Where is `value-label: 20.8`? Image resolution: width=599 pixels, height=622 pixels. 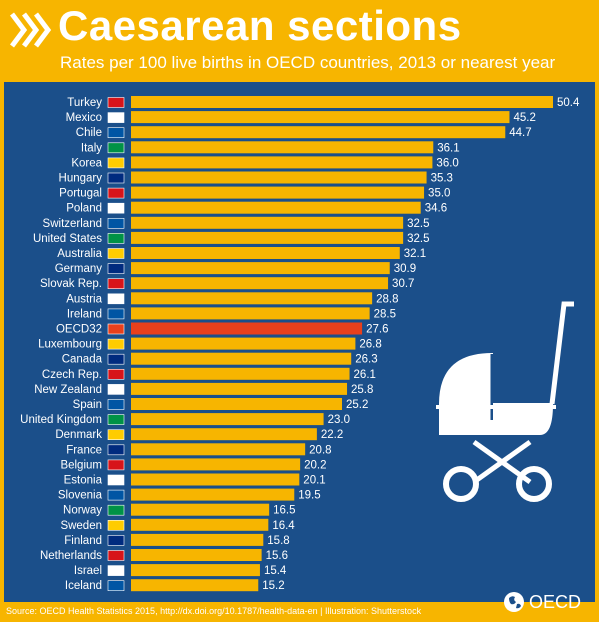 value-label: 20.8 is located at coordinates (320, 450).